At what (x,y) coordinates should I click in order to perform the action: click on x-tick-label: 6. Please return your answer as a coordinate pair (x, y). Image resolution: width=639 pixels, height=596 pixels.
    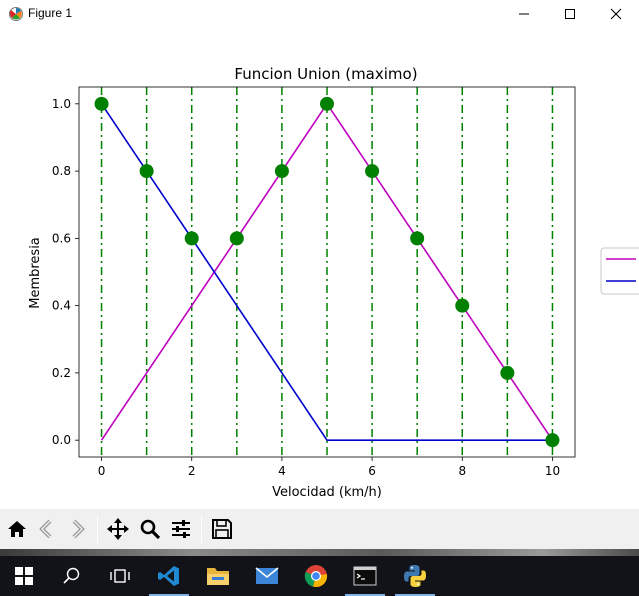
    Looking at the image, I should click on (372, 471).